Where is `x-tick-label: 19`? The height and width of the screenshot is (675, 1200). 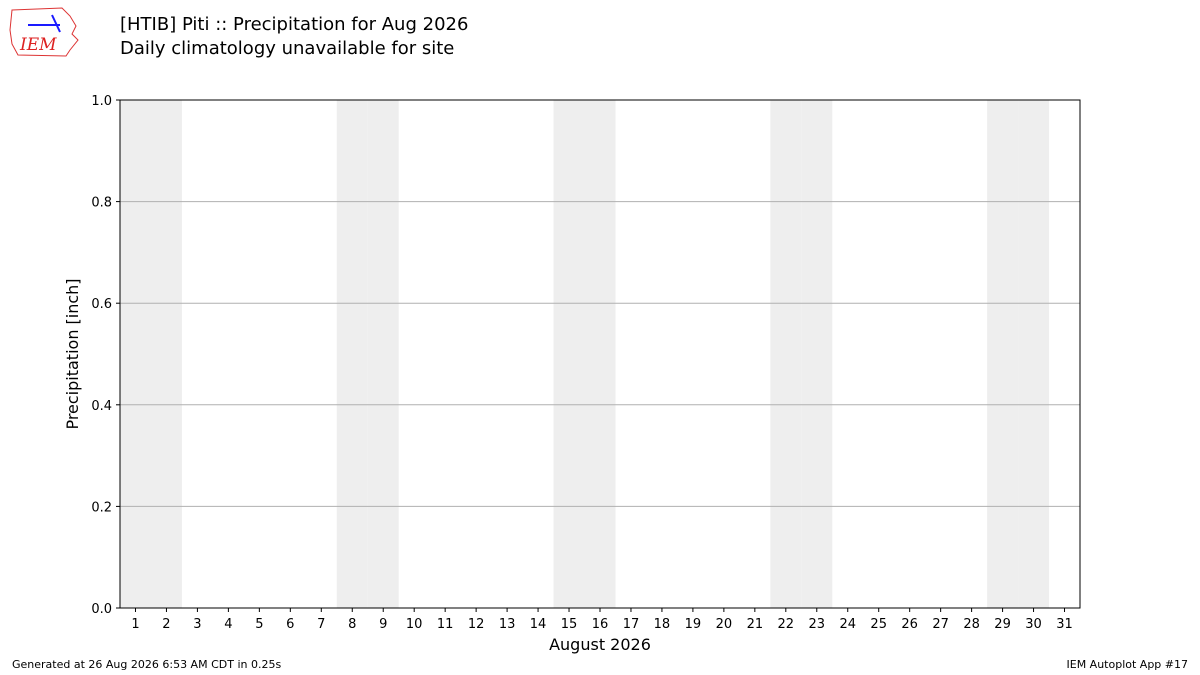
x-tick-label: 19 is located at coordinates (693, 624).